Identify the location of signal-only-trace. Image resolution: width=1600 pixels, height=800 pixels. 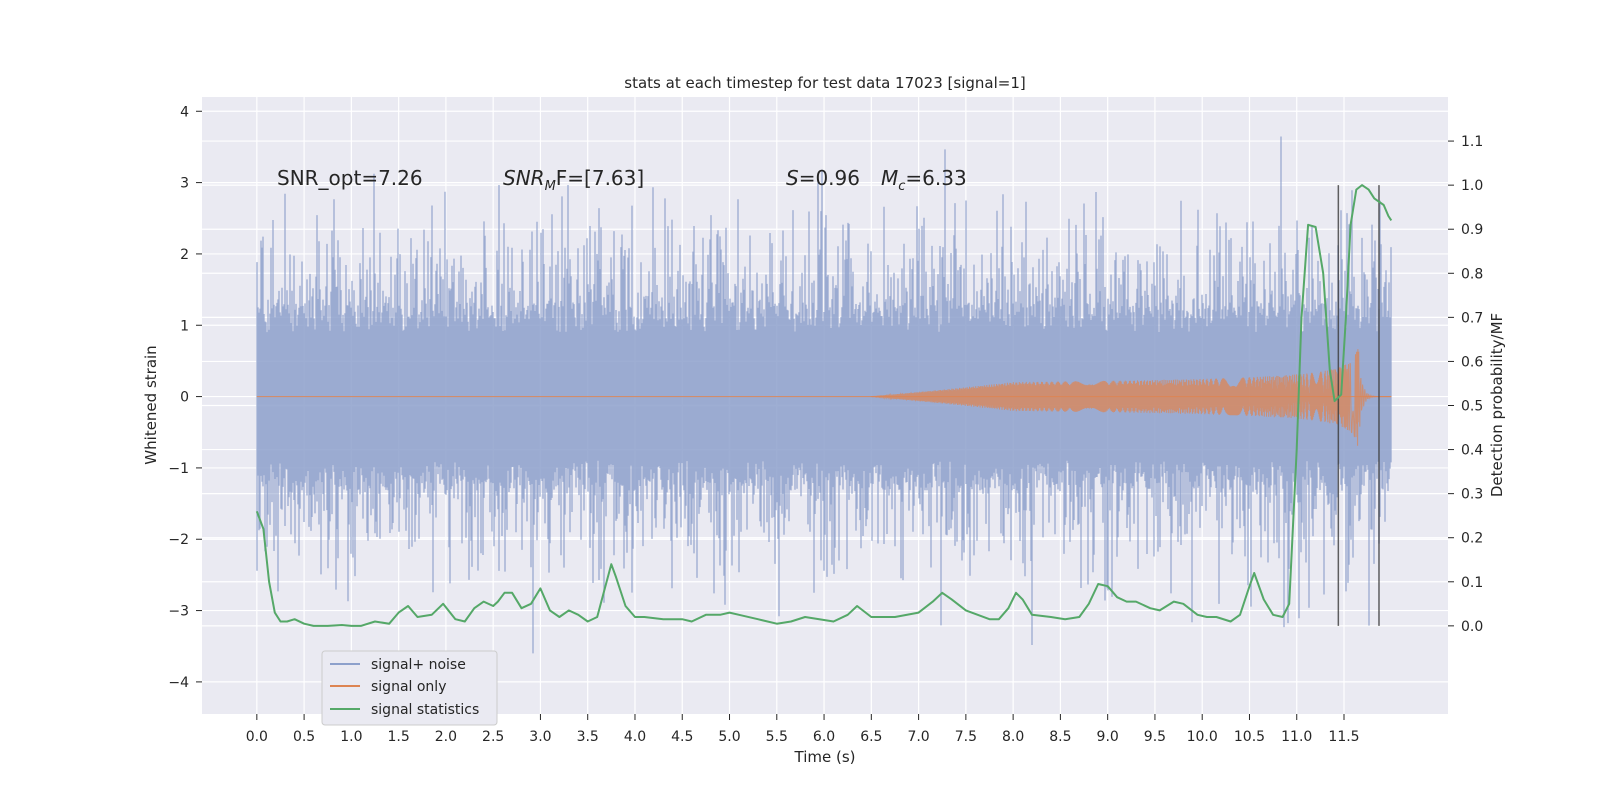
(1131, 397).